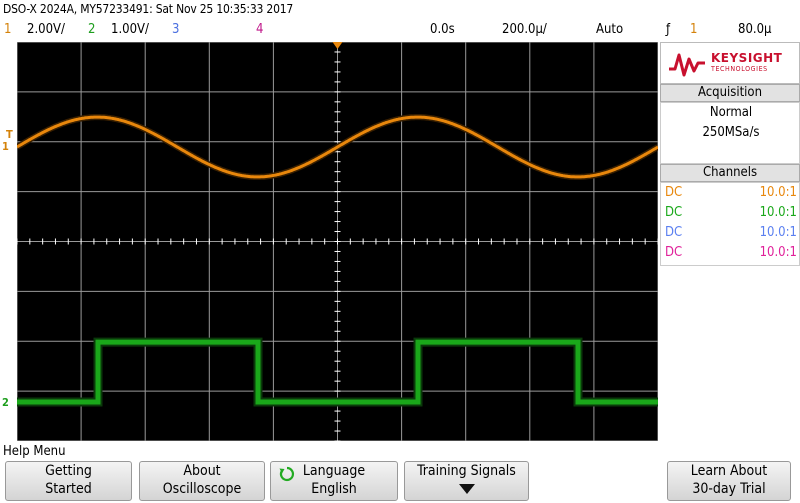 This screenshot has width=800, height=503. What do you see at coordinates (466, 489) in the screenshot?
I see `arrow-down-icon` at bounding box center [466, 489].